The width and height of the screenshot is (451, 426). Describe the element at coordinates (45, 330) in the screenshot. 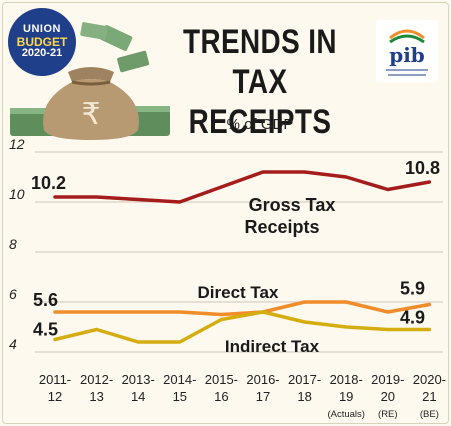

I see `data-label-start: 4.5` at that location.